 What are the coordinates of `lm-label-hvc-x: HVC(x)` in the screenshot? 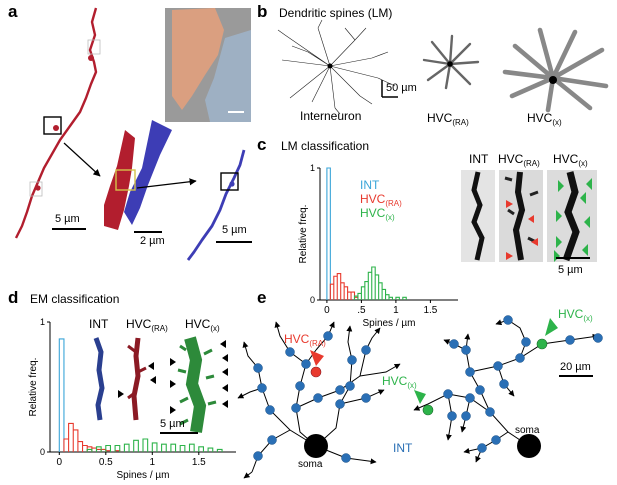 It's located at (570, 160).